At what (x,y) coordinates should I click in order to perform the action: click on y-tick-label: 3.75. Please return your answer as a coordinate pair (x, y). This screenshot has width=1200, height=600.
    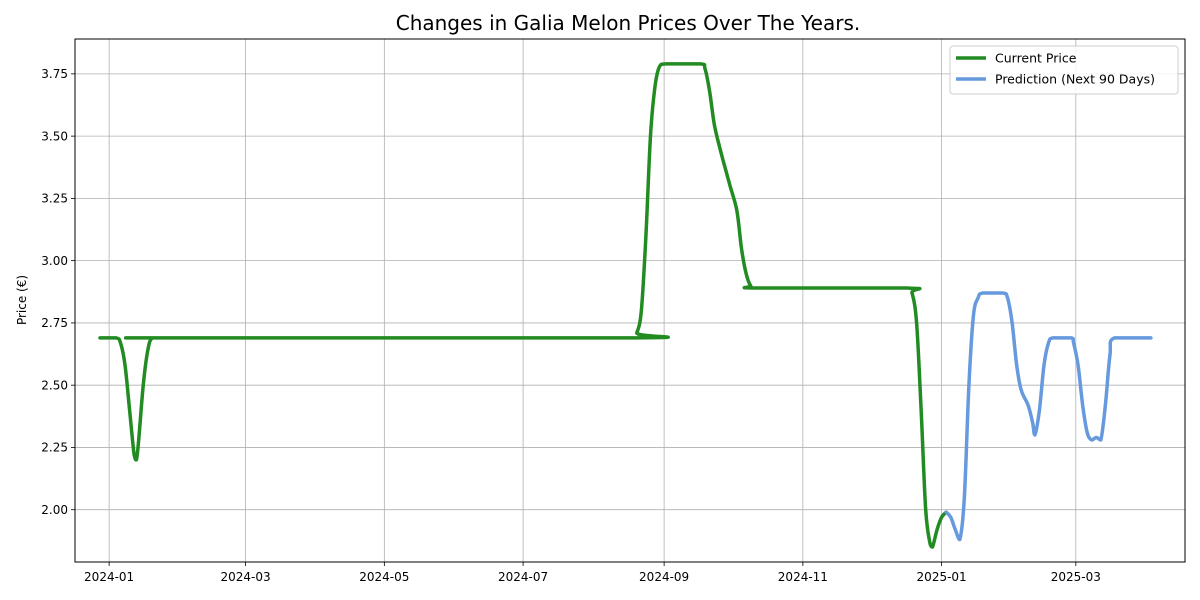
    Looking at the image, I should click on (54, 74).